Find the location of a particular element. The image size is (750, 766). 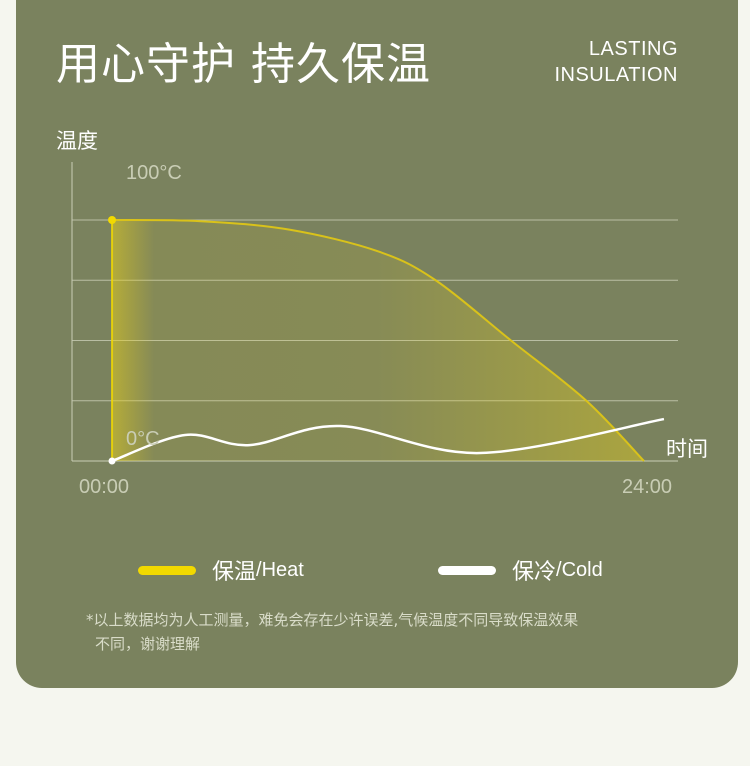

subtitle-line-2: INSULATION is located at coordinates (616, 75).